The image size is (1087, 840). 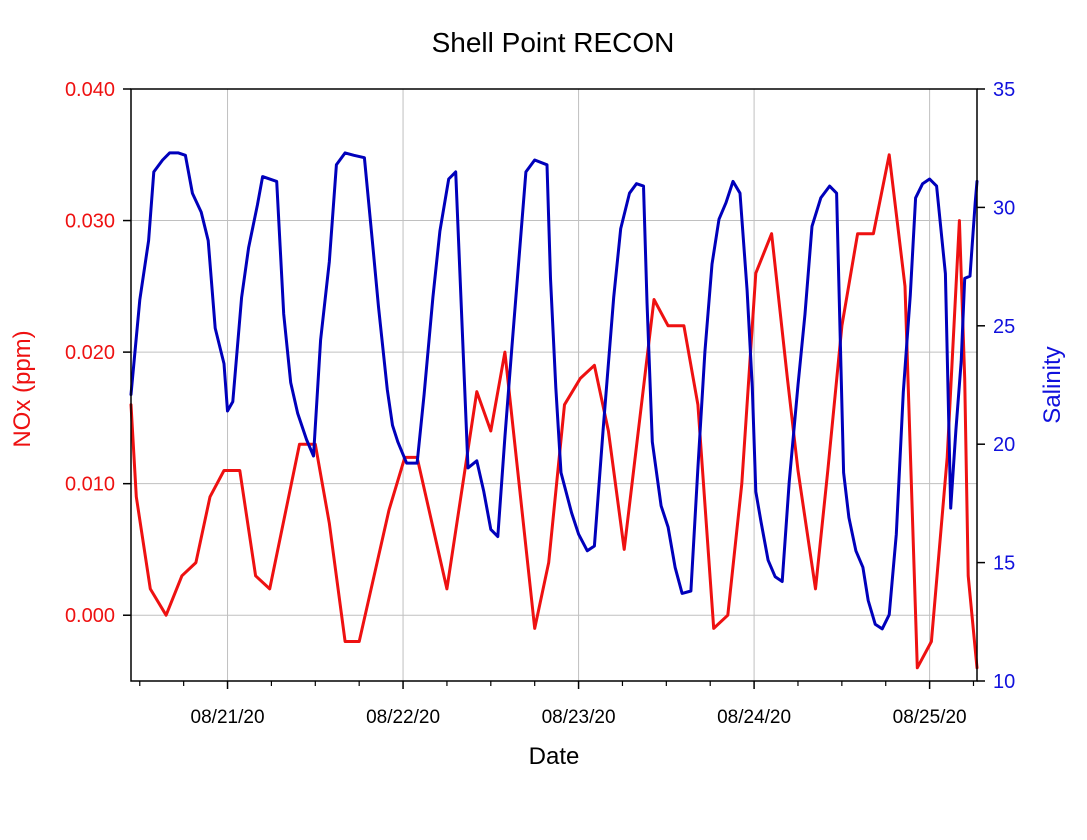 What do you see at coordinates (90, 90) in the screenshot?
I see `left-tick-label: 0.040` at bounding box center [90, 90].